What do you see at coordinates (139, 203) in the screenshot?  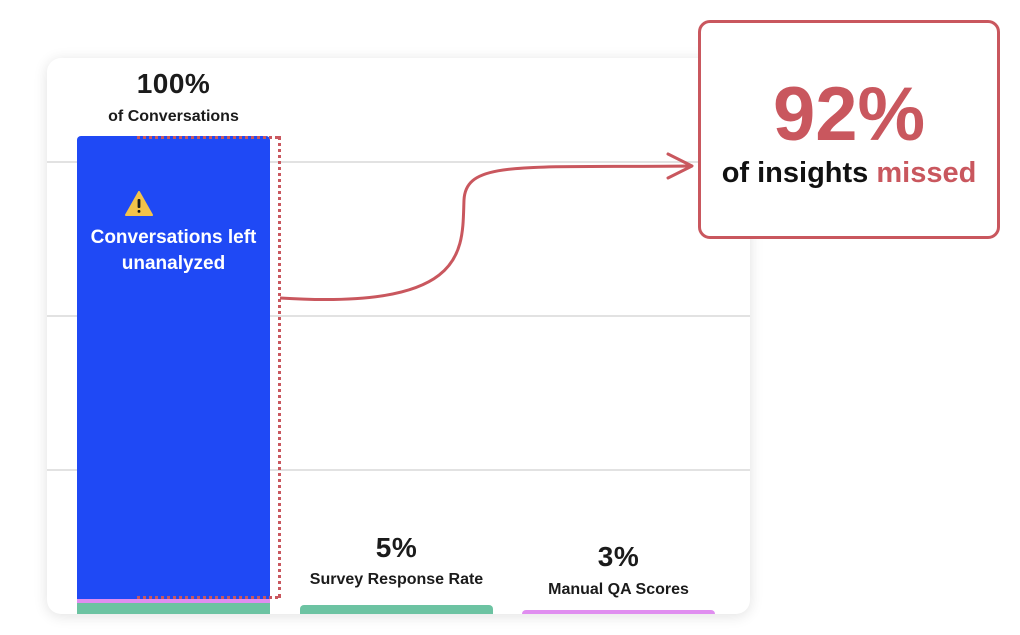 I see `warning-icon` at bounding box center [139, 203].